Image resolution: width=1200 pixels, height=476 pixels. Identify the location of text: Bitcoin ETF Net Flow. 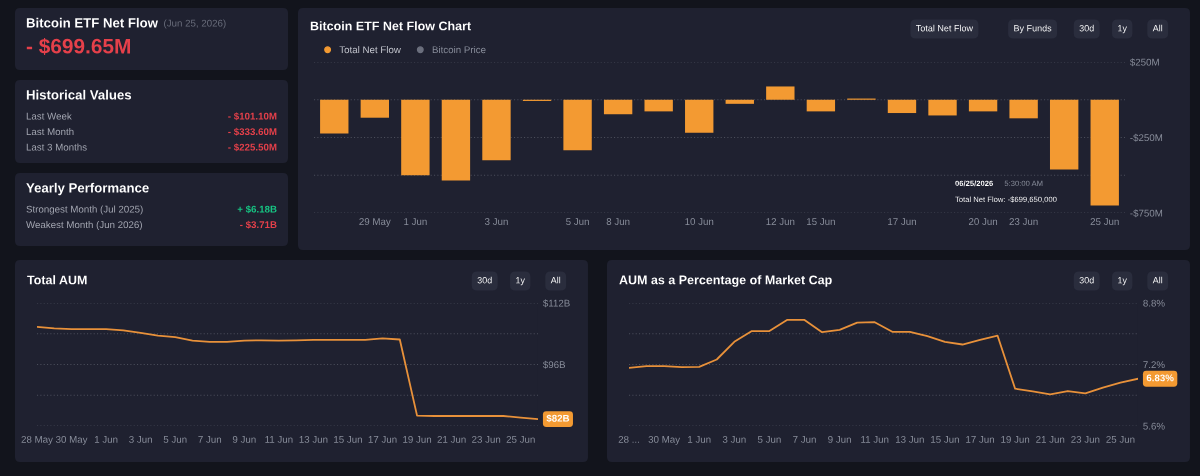
(92, 22).